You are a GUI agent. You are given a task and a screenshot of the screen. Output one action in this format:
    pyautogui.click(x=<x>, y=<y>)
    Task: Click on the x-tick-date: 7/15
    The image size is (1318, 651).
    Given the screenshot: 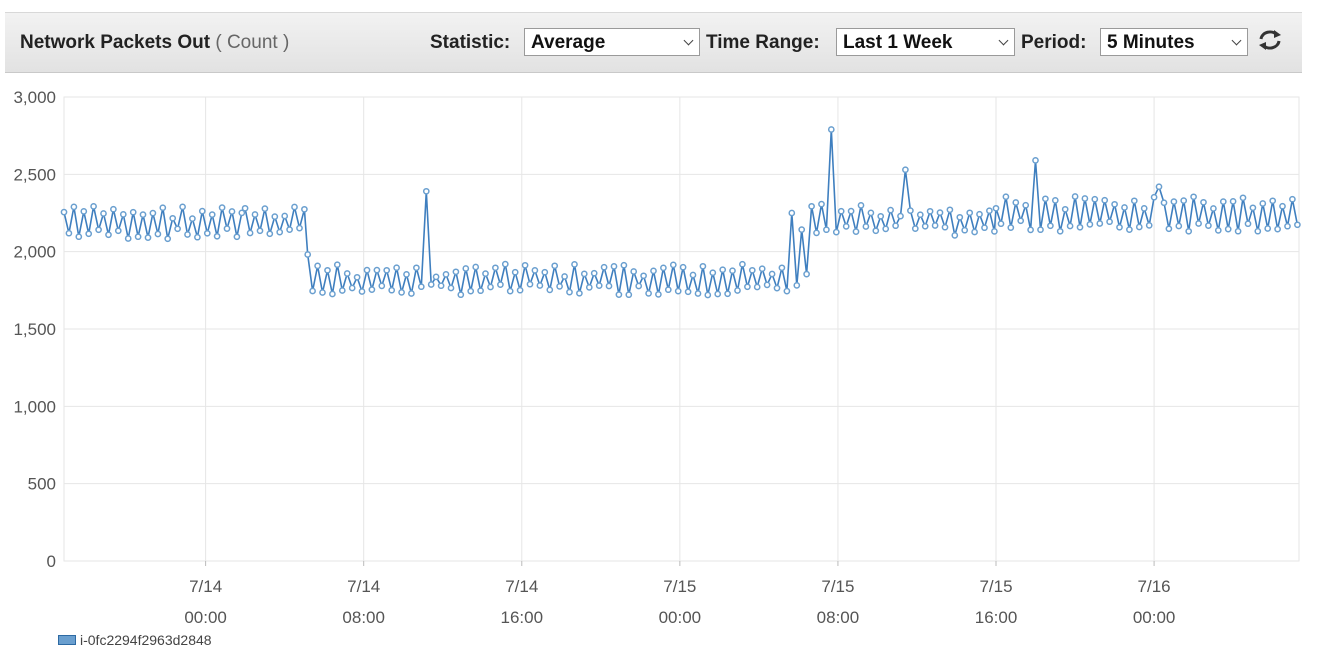 What is the action you would take?
    pyautogui.click(x=679, y=586)
    